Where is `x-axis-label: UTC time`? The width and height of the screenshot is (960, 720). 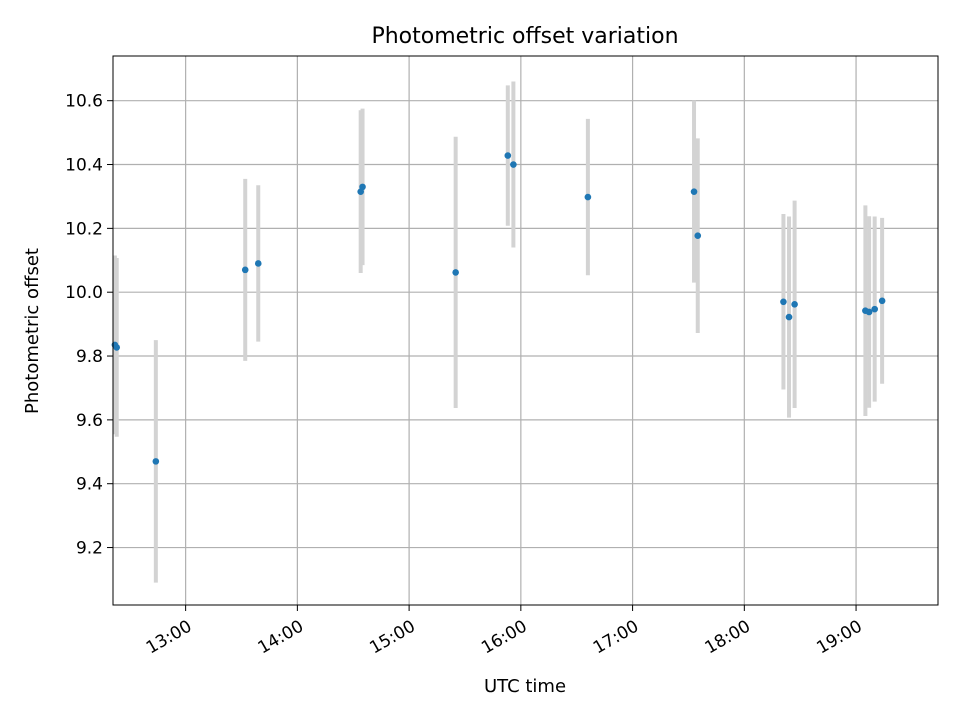
x-axis-label: UTC time is located at coordinates (525, 686).